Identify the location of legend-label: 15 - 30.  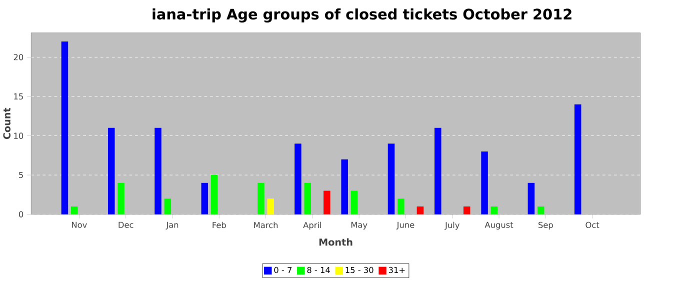
(360, 270).